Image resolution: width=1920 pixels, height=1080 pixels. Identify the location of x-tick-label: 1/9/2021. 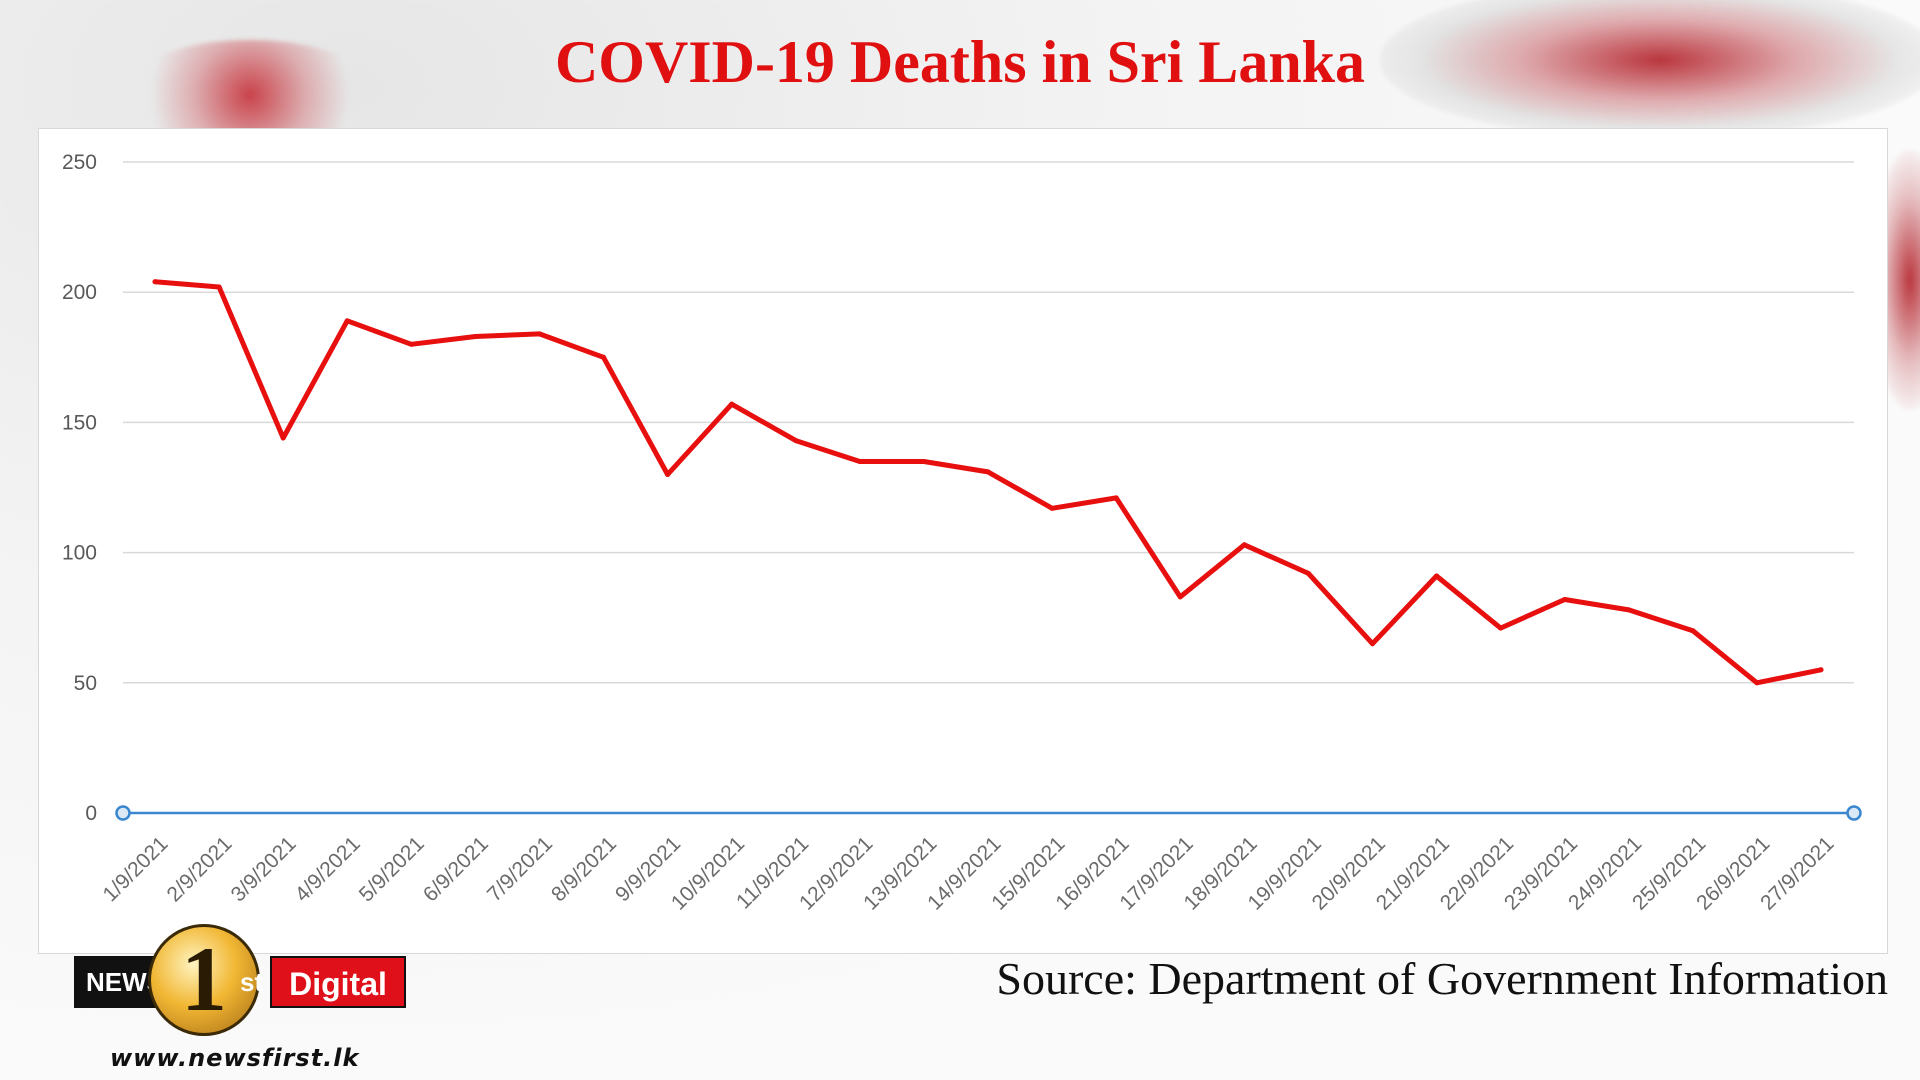
(135, 869).